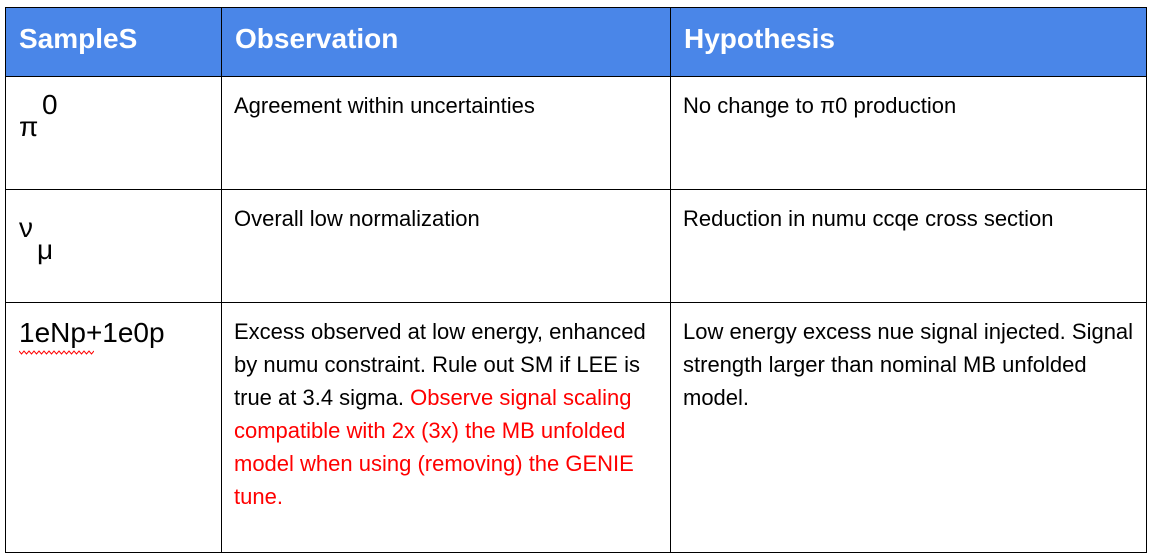 Image resolution: width=1152 pixels, height=559 pixels. Describe the element at coordinates (45, 249) in the screenshot. I see `mu-subscript: μ` at that location.